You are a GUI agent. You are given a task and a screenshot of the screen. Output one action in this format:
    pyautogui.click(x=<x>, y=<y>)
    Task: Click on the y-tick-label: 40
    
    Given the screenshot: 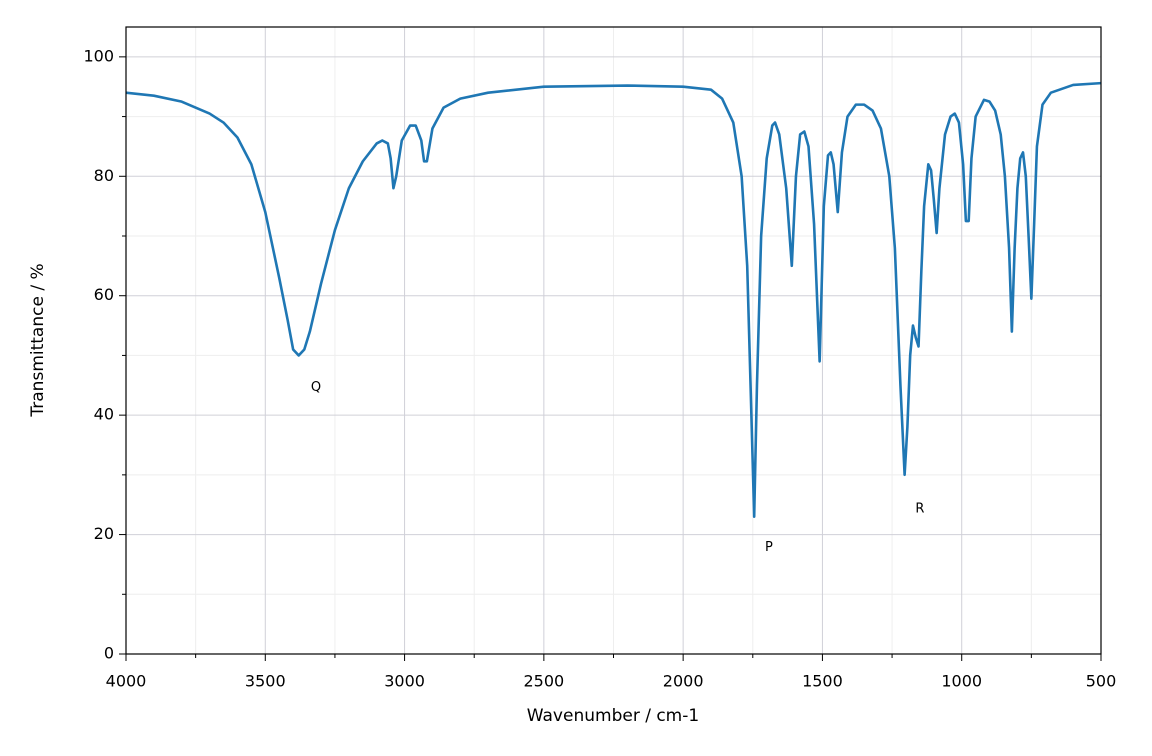 What is the action you would take?
    pyautogui.click(x=104, y=414)
    